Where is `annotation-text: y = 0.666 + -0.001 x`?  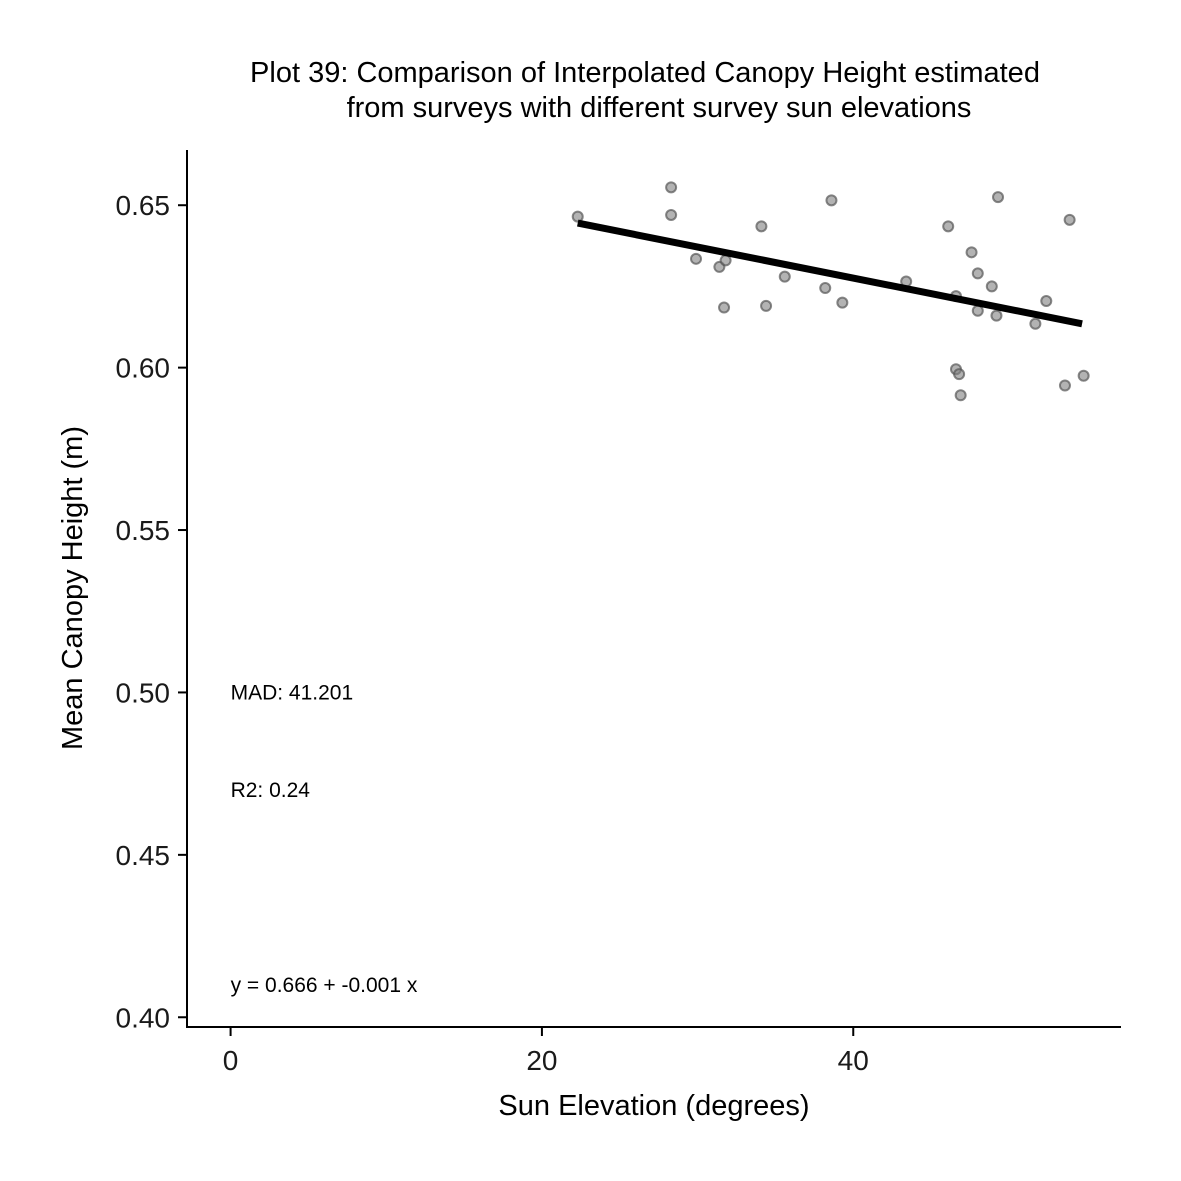
annotation-text: y = 0.666 + -0.001 x is located at coordinates (324, 985).